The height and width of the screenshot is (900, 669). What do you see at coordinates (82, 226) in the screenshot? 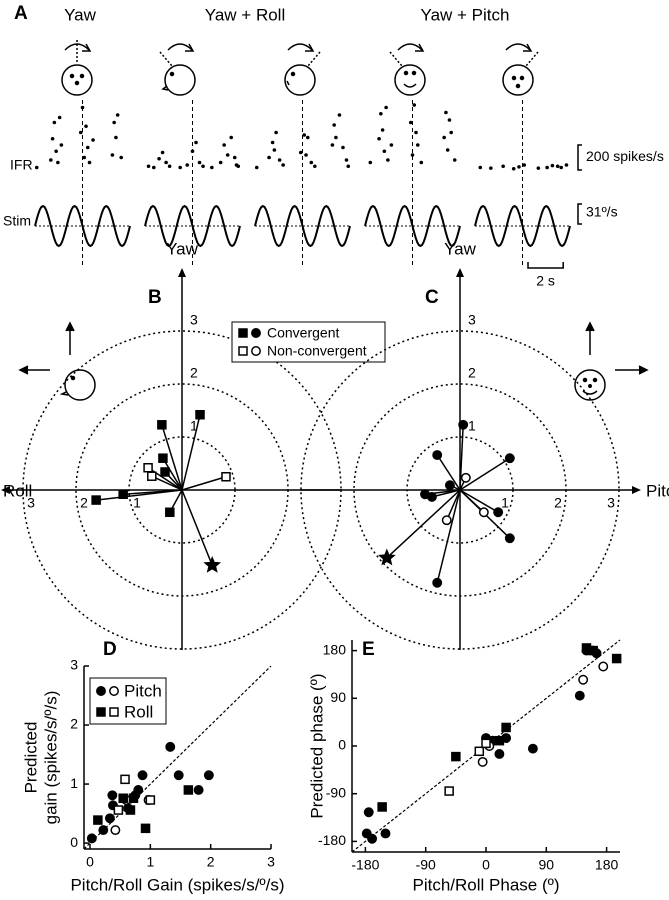
I see `stimulus` at bounding box center [82, 226].